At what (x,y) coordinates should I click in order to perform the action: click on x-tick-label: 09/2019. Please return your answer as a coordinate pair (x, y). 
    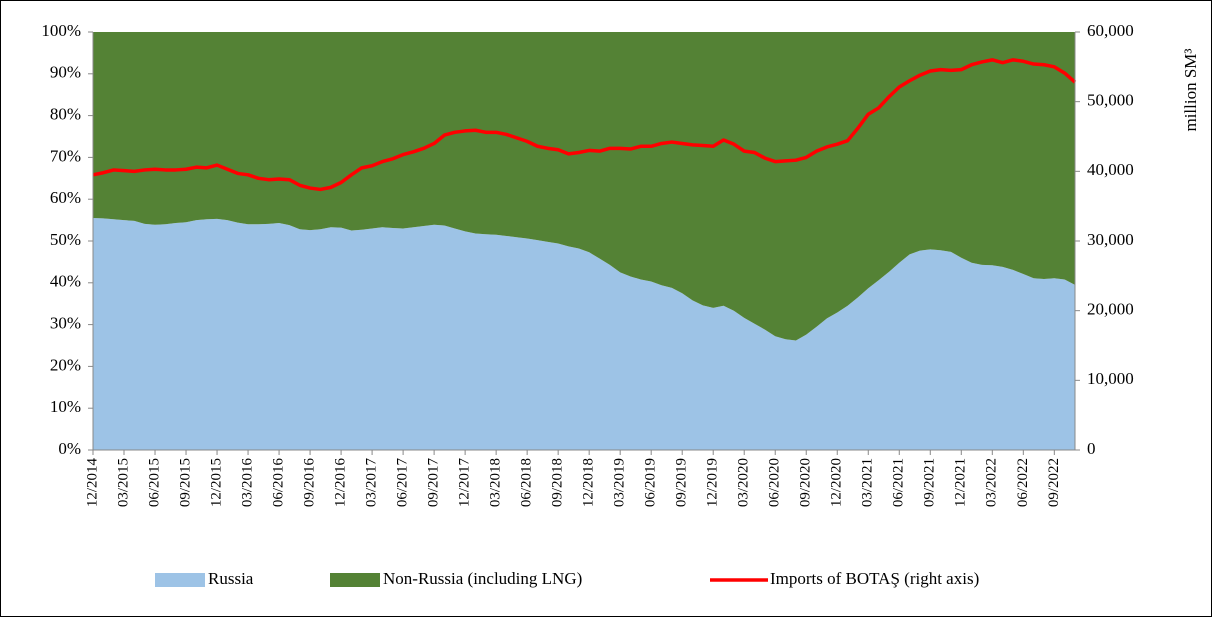
    Looking at the image, I should click on (682, 482).